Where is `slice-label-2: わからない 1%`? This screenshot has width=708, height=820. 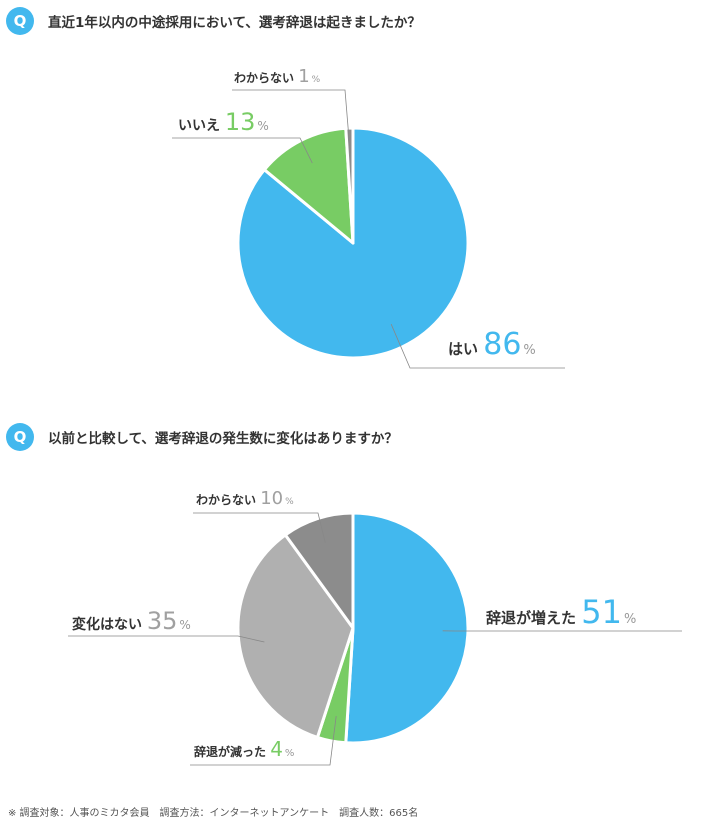
slice-label-2: わからない 1% is located at coordinates (291, 110).